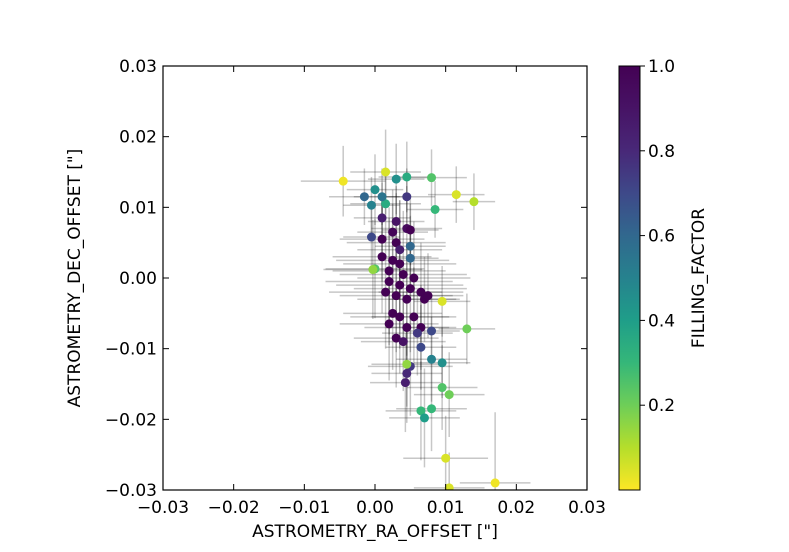 This screenshot has height=552, width=789. What do you see at coordinates (138, 138) in the screenshot?
I see `y-tick-label: 0.02` at bounding box center [138, 138].